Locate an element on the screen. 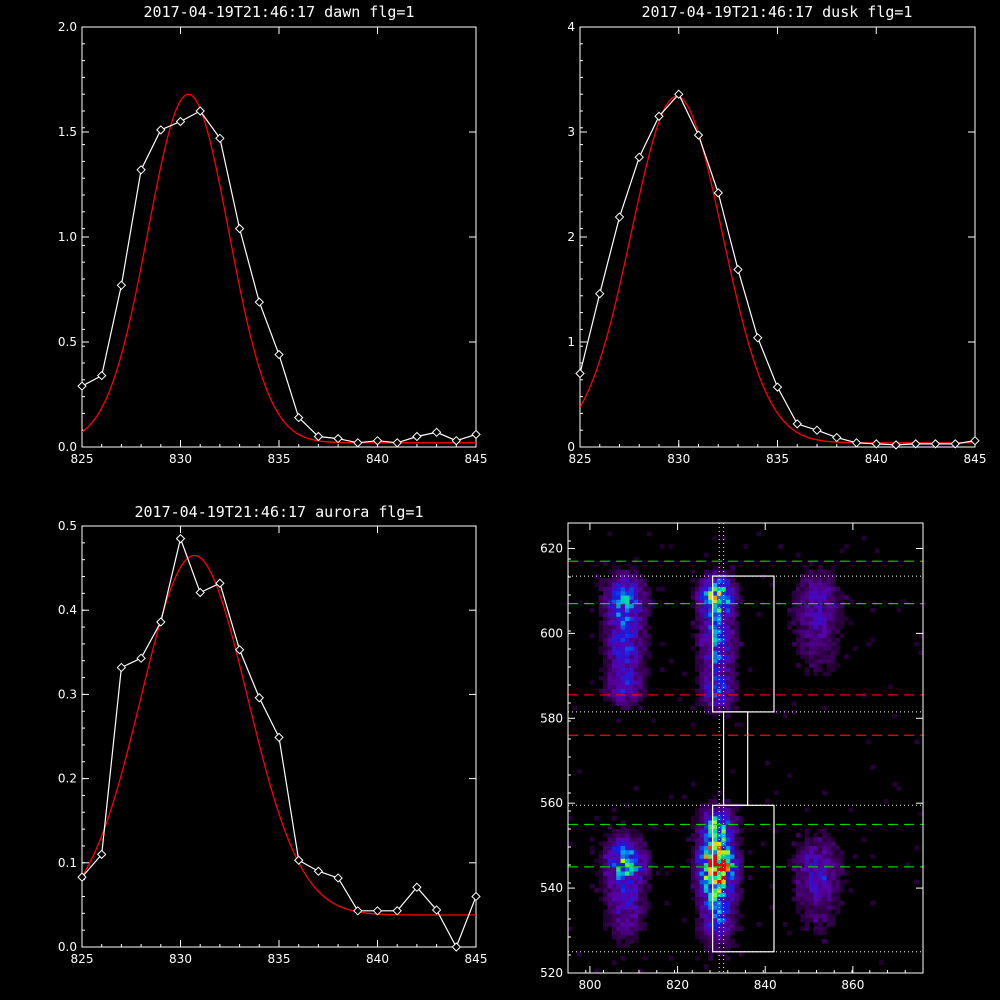  aurora-data-point is located at coordinates (259, 698).